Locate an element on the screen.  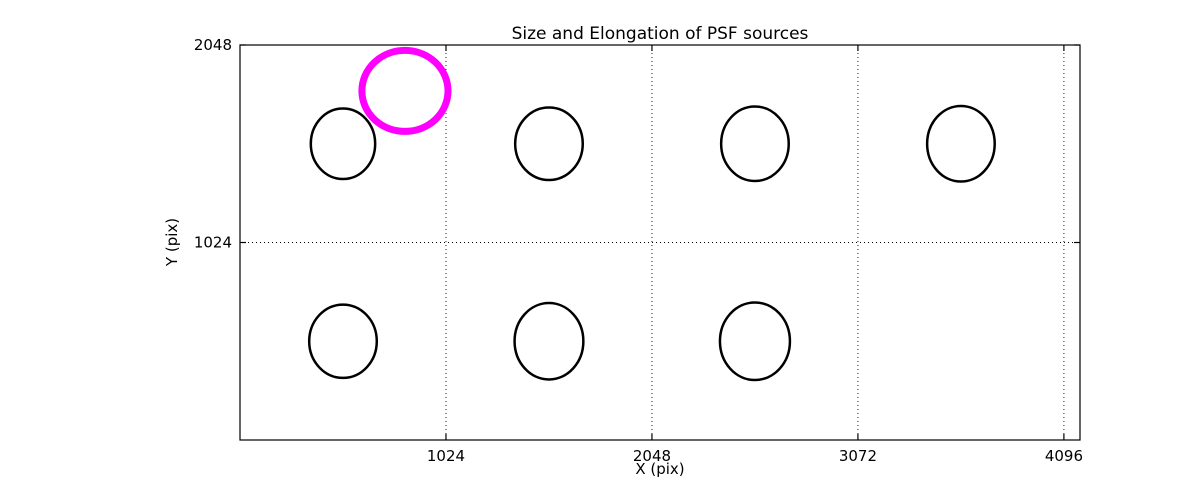
x-tick-label: 3072 is located at coordinates (858, 456).